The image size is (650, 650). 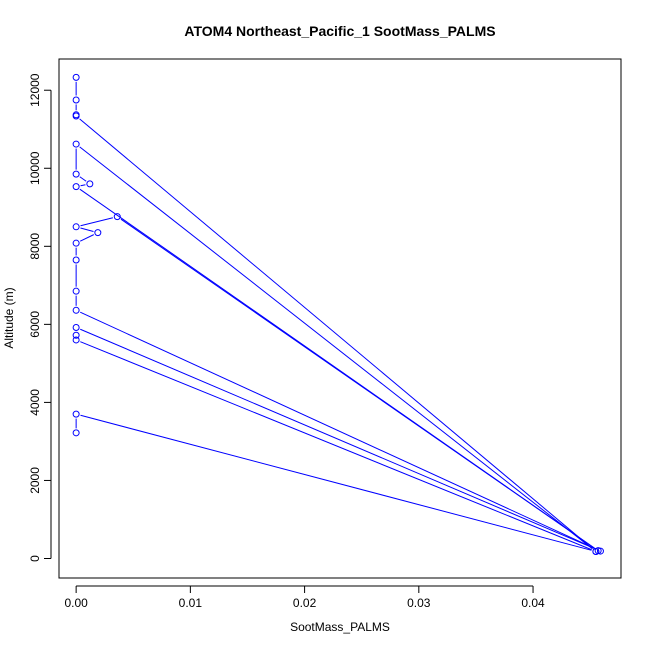 I want to click on y-tick-label: 0, so click(x=35, y=558).